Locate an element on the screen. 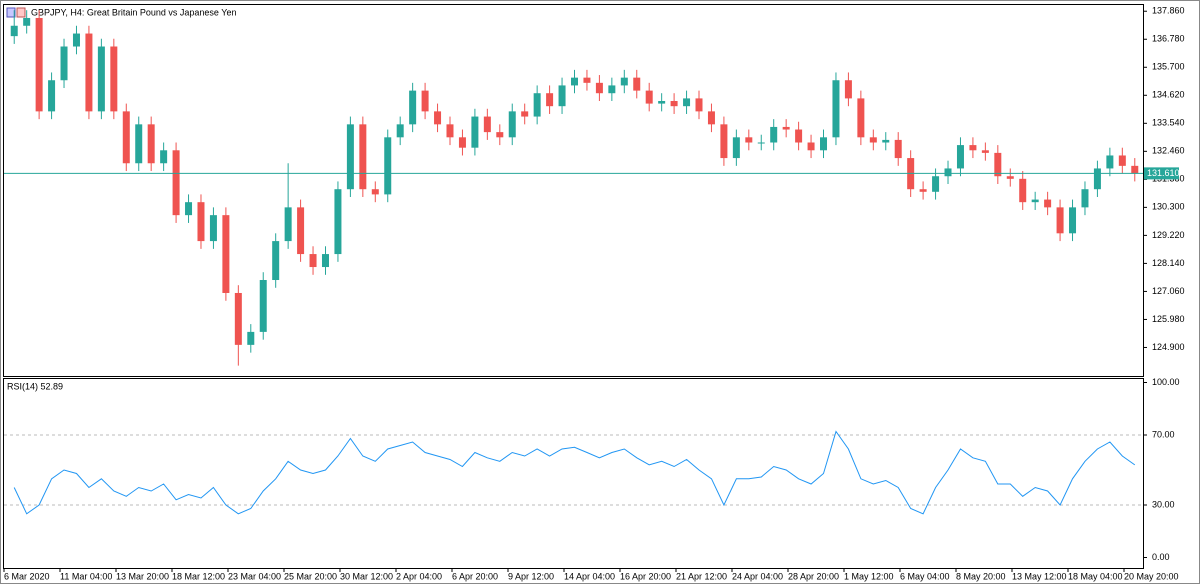  x-tick-label: 18 Mar 12:00 is located at coordinates (198, 576).